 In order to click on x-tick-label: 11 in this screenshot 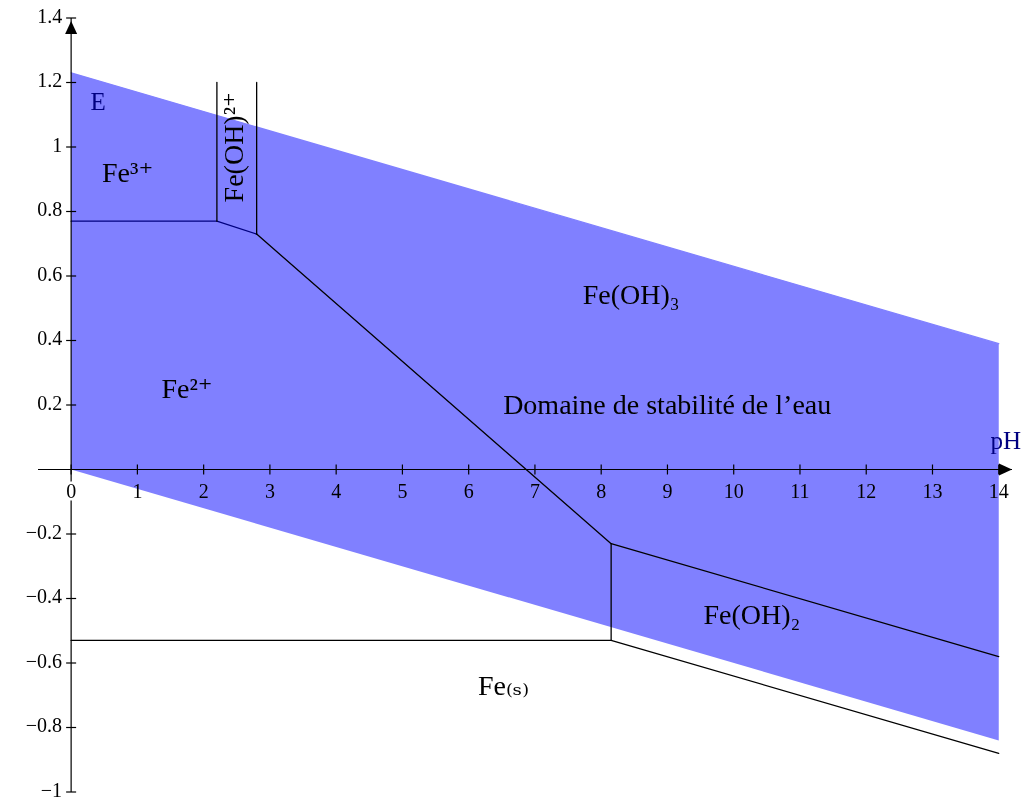, I will do `click(800, 491)`.